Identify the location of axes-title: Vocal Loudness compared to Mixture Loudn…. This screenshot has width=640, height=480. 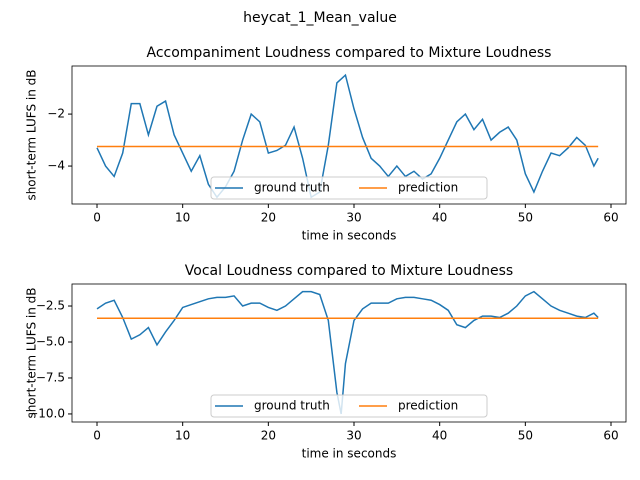
(349, 271).